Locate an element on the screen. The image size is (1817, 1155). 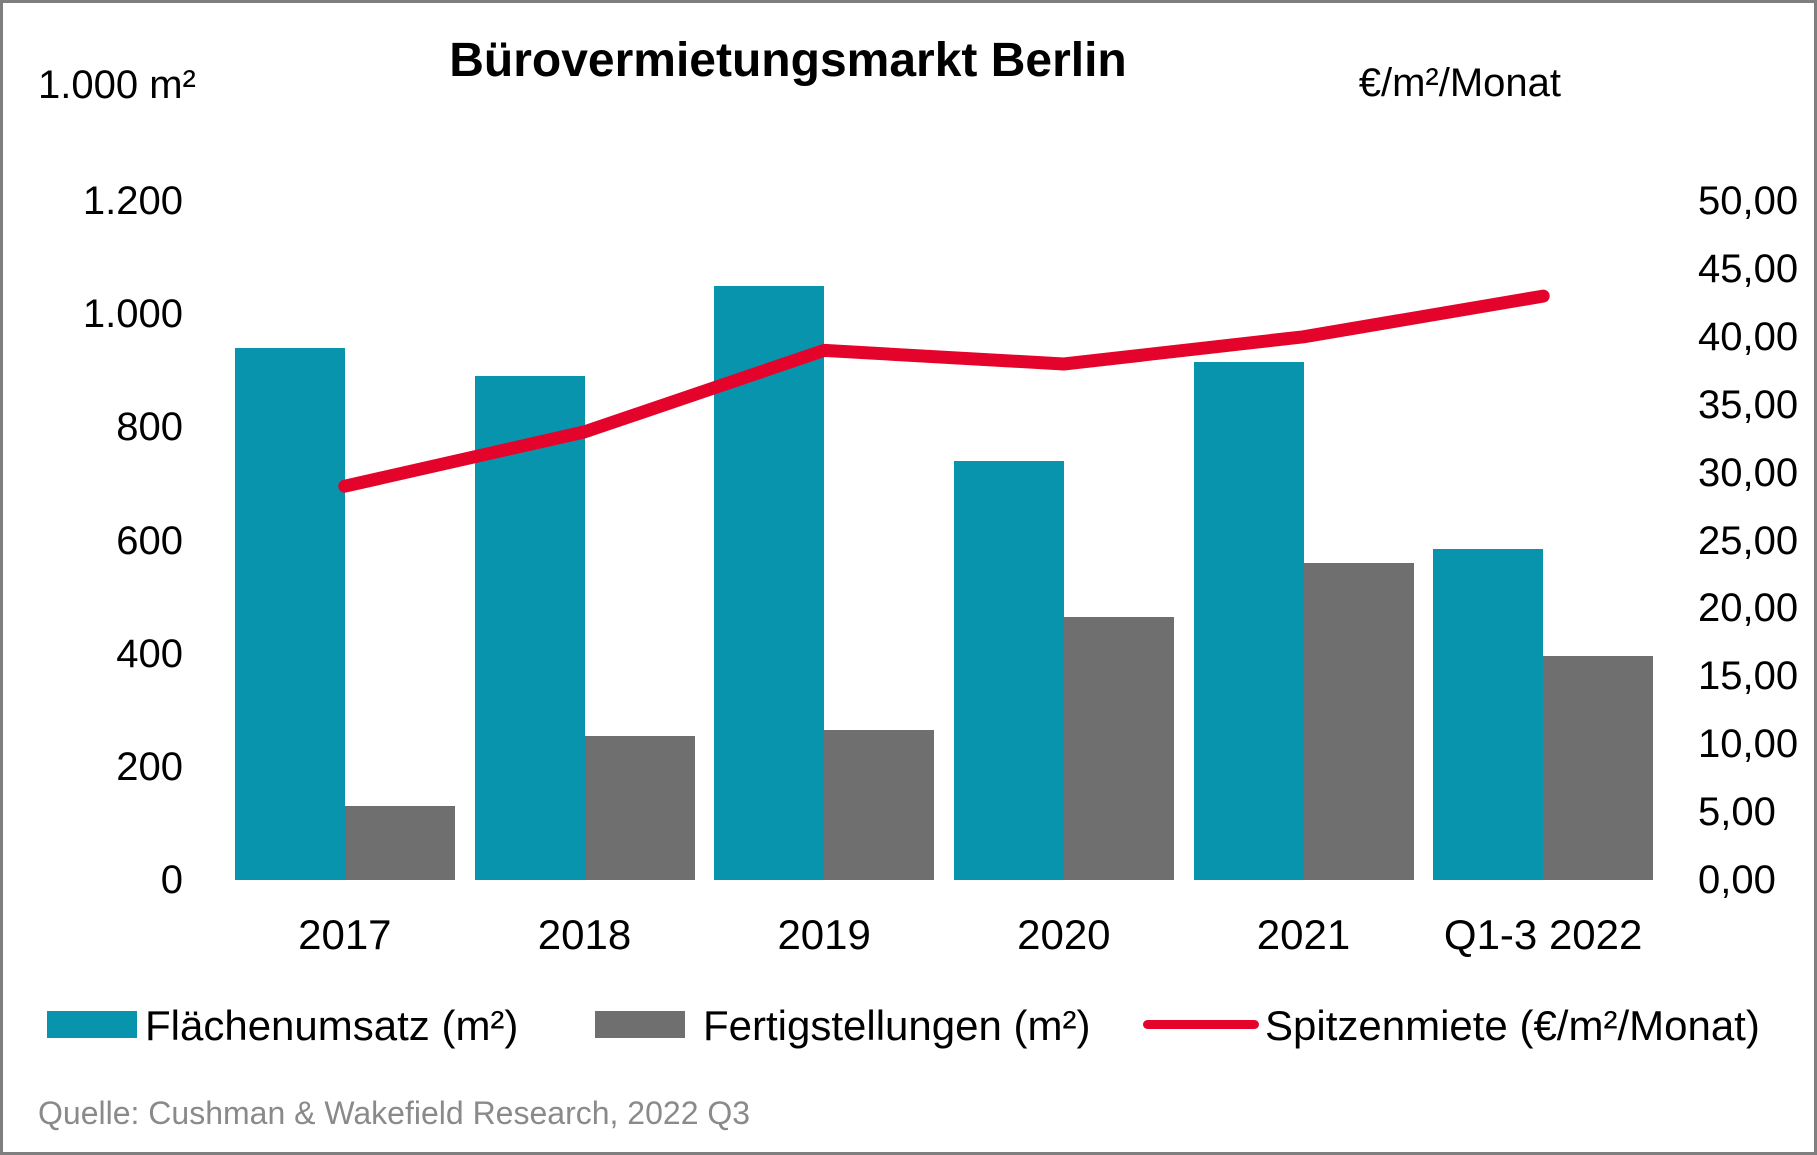
y-axis-right-tick-label: 20,00 is located at coordinates (1748, 608).